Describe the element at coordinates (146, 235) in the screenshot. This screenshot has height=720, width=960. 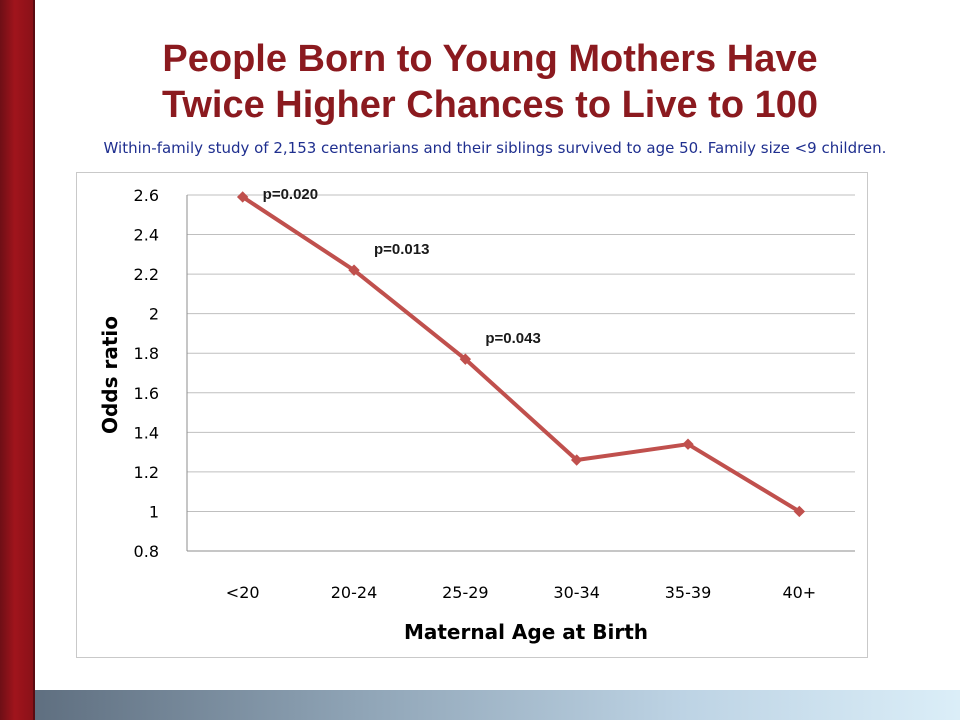
I see `y-tick-label: 2.4` at that location.